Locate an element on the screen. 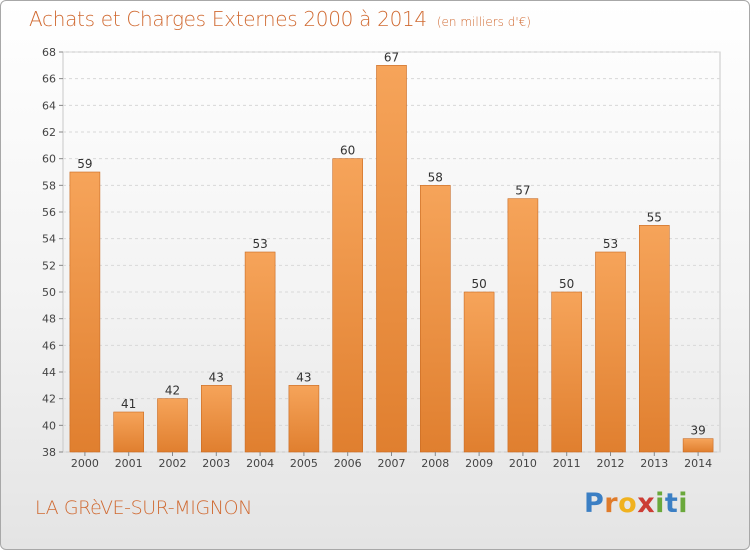 The image size is (750, 550). y-tick-label: 60 is located at coordinates (49, 159).